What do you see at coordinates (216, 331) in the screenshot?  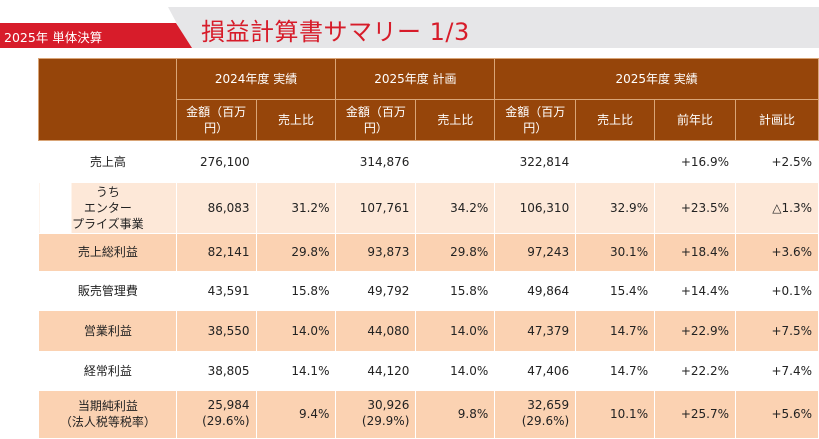 I see `table-cell: 38,550` at bounding box center [216, 331].